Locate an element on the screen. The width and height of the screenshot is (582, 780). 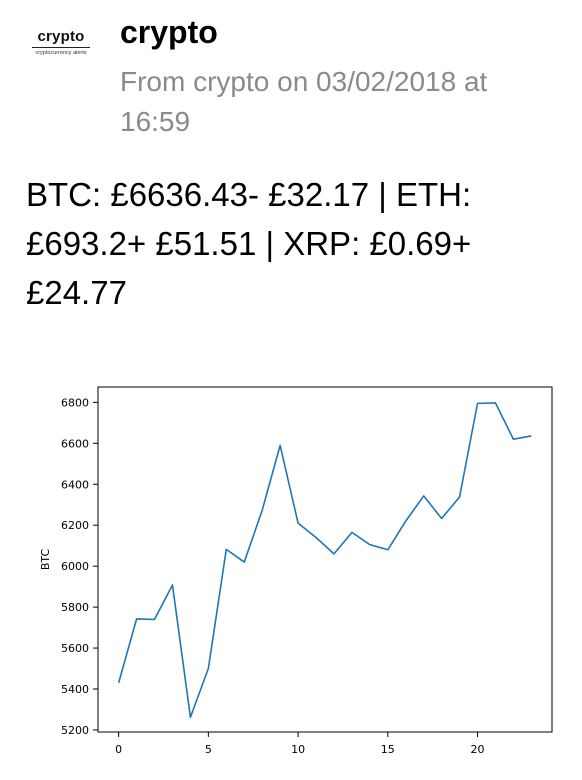
x-tick-label: 15 is located at coordinates (388, 749).